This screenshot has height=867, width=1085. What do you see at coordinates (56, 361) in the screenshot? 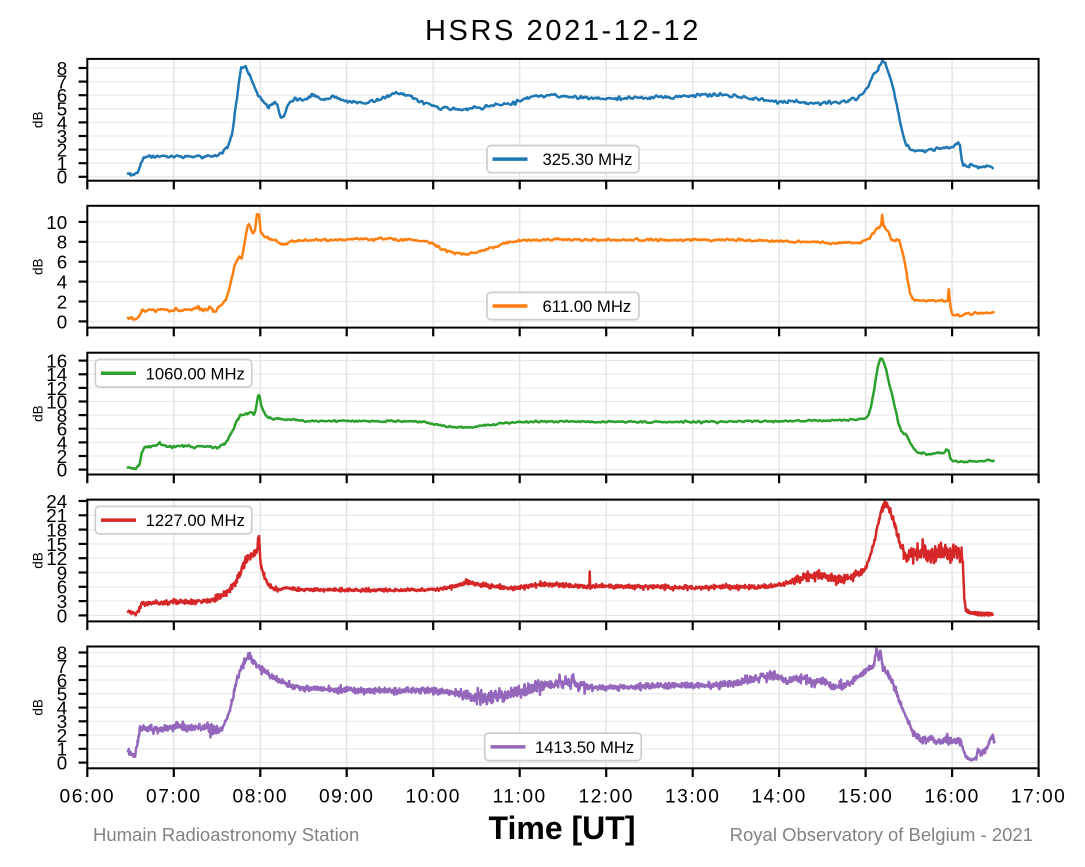
I see `svg-text: 16` at bounding box center [56, 361].